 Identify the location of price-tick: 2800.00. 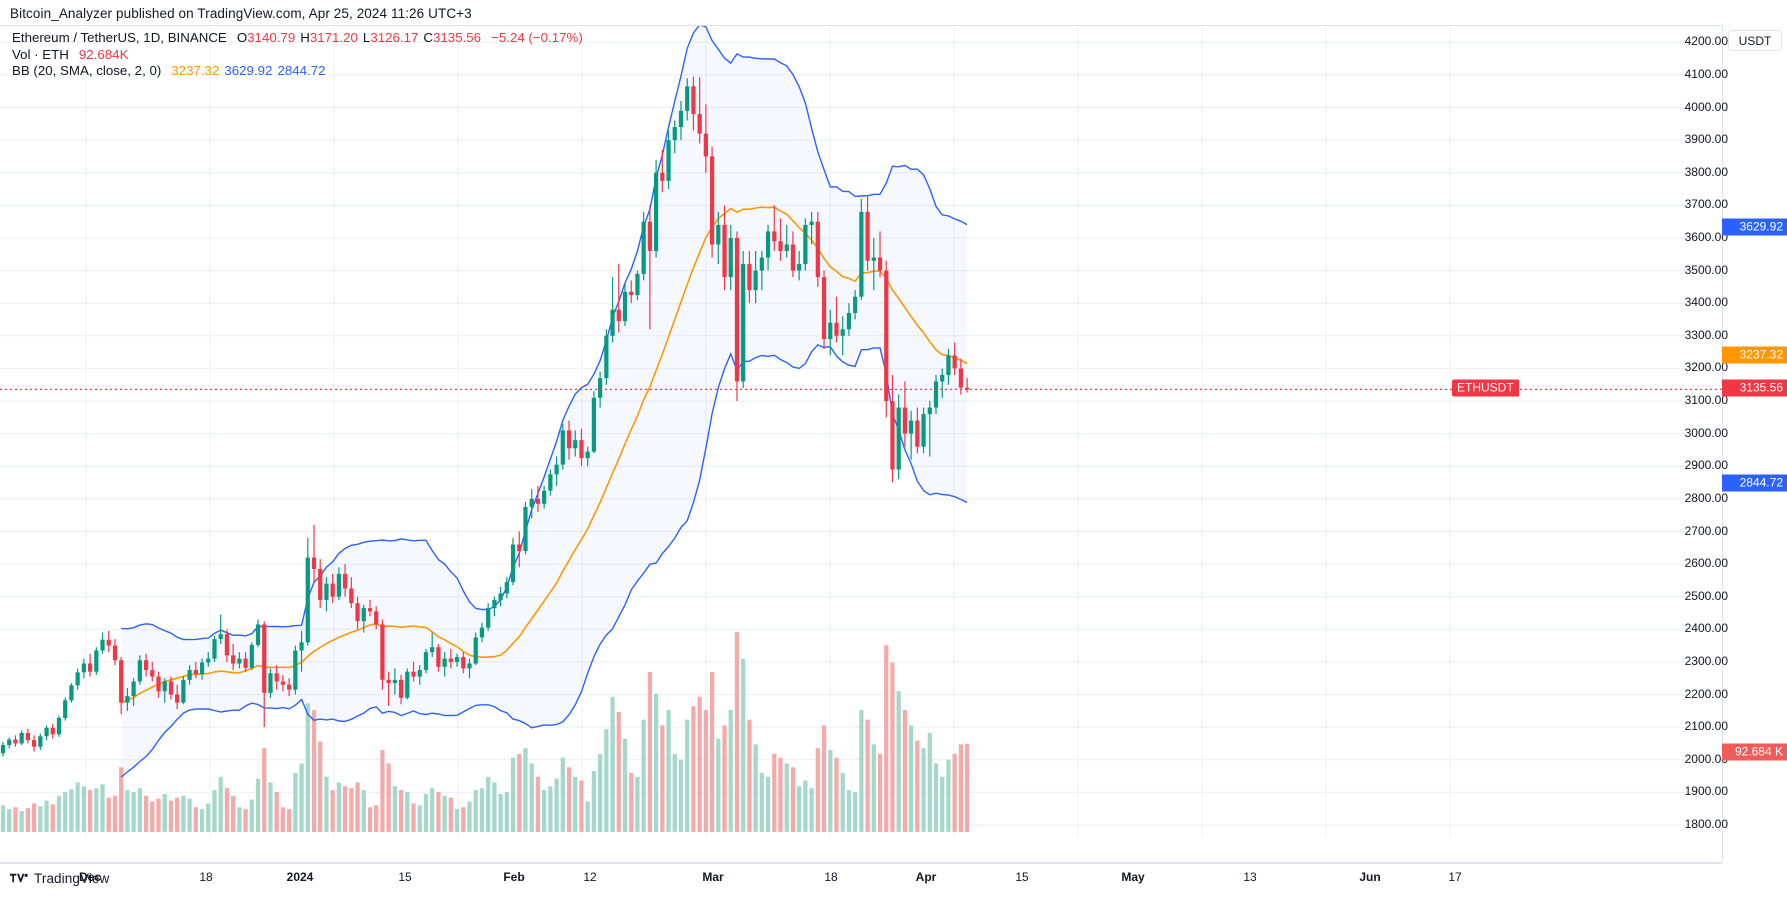
(1706, 497).